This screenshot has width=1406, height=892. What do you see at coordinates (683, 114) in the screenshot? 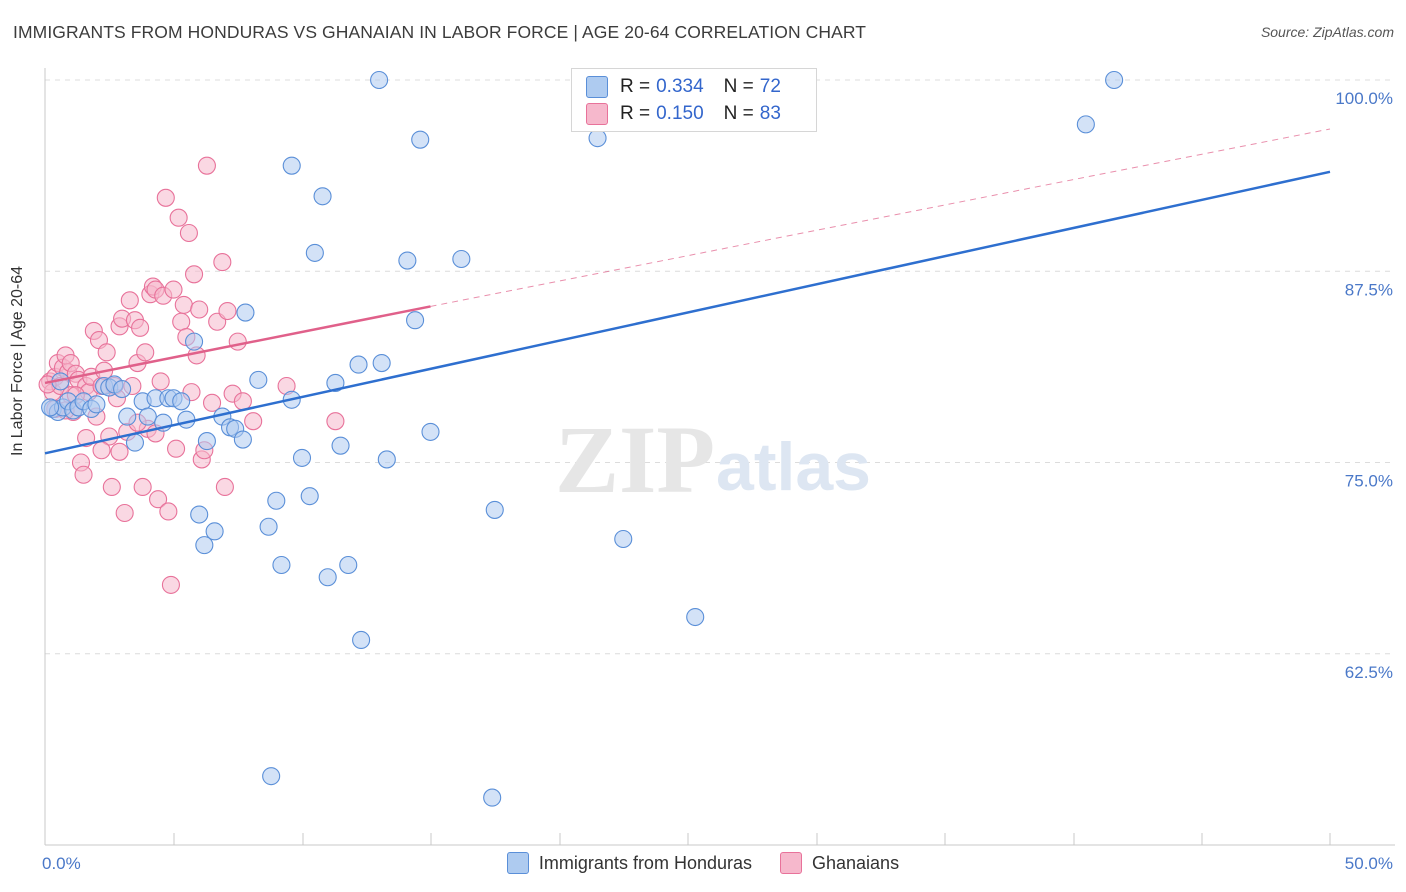
I see `legend-row-ghanaians: R = 0.150 N = 83` at bounding box center [683, 114].